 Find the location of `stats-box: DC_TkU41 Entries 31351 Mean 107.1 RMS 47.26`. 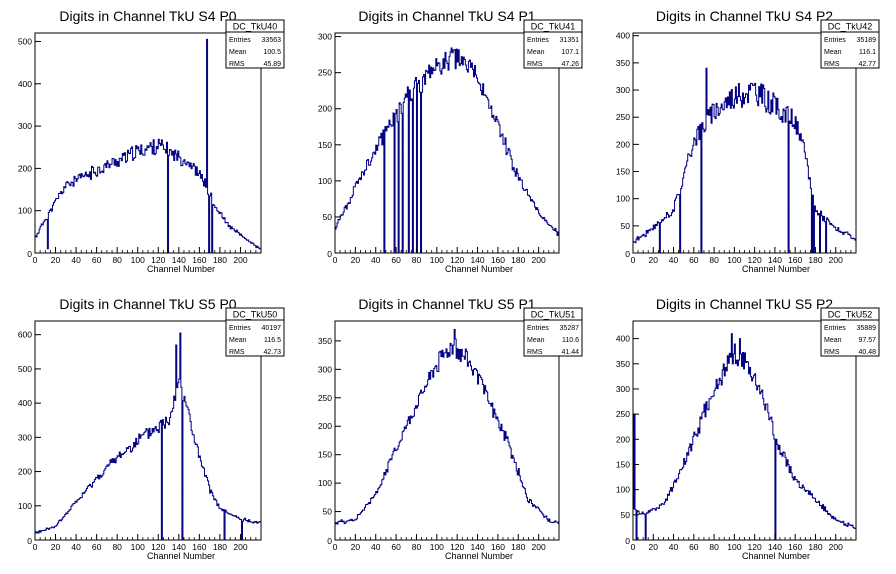

stats-box: DC_TkU41 Entries 31351 Mean 107.1 RMS 47.26 is located at coordinates (553, 44).